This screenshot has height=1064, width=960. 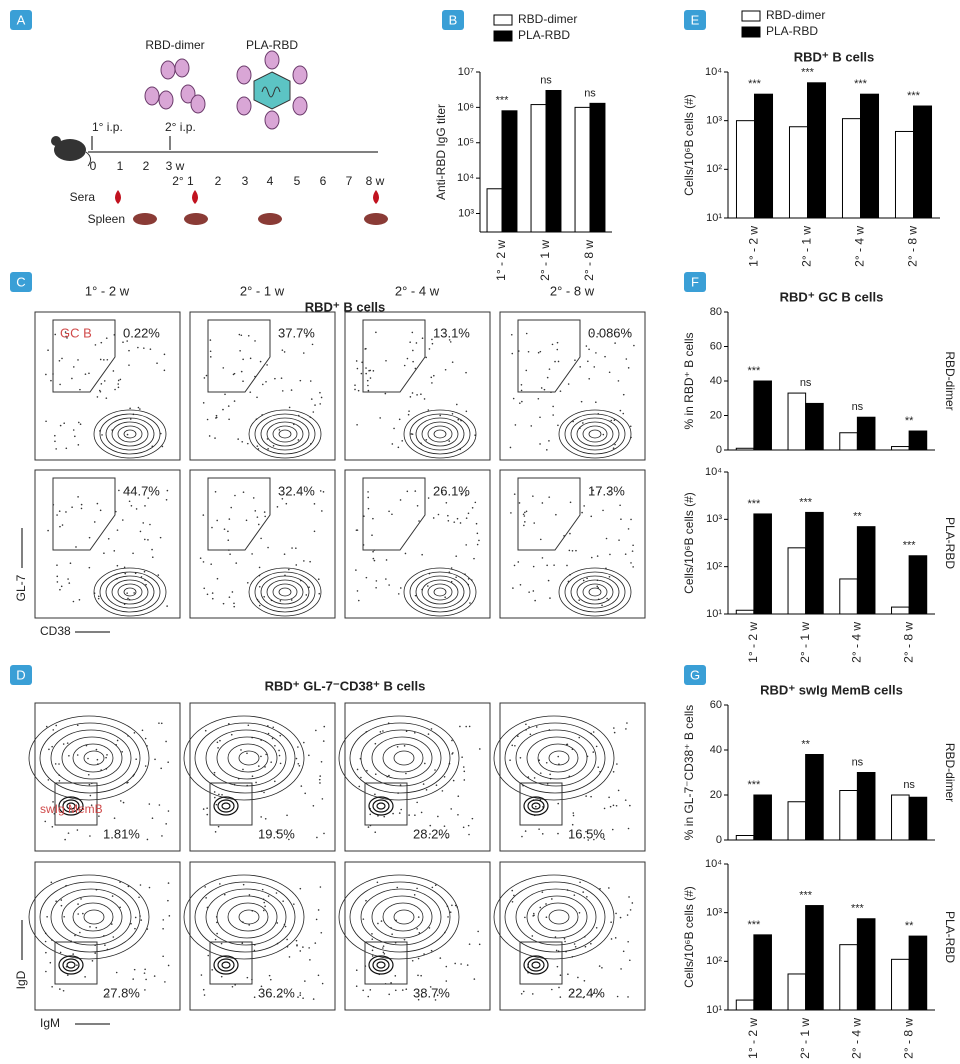 What do you see at coordinates (695, 281) in the screenshot?
I see `panel-letter: F` at bounding box center [695, 281].